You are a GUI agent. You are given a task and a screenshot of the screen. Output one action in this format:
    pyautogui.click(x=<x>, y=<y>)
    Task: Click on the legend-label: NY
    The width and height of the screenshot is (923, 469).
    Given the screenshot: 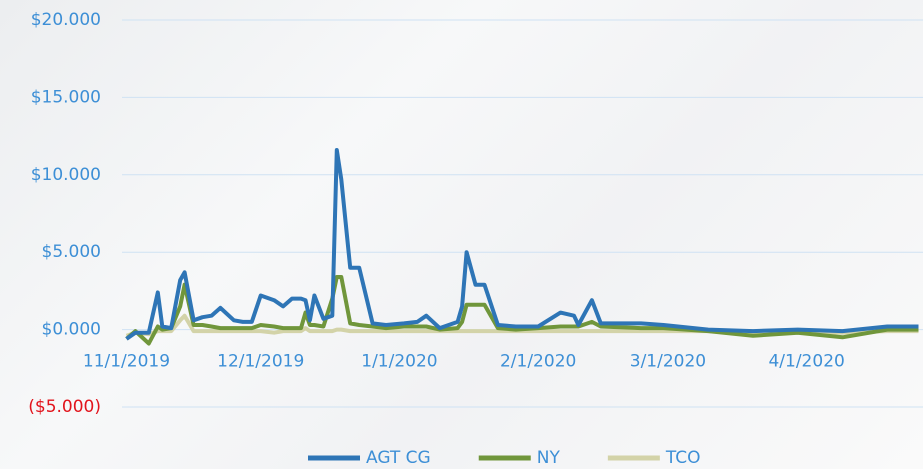 What is the action you would take?
    pyautogui.click(x=549, y=458)
    